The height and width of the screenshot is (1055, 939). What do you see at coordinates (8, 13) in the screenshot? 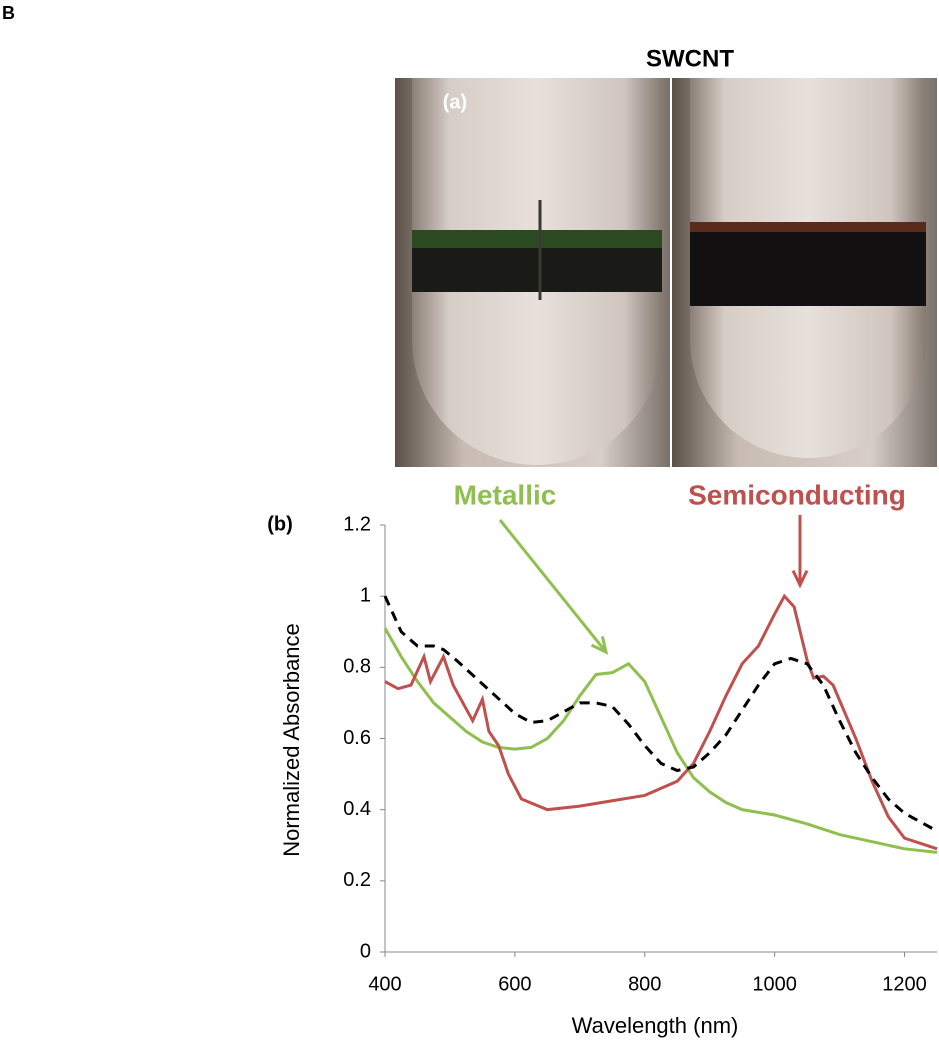
I see `panel-label: B` at bounding box center [8, 13].